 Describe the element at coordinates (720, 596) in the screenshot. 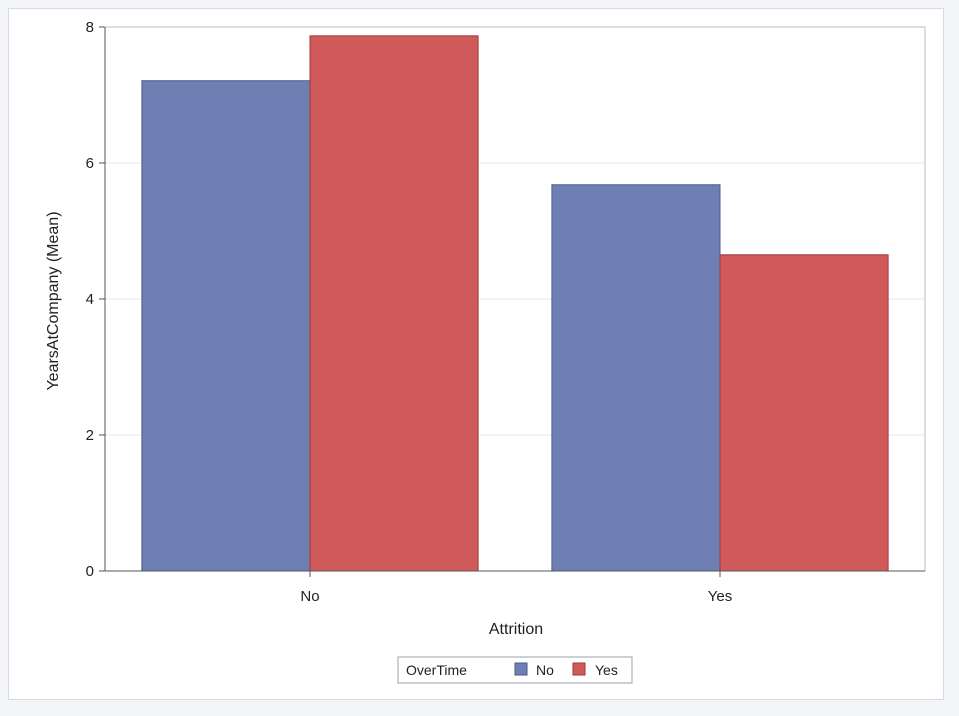

I see `x-tick-label-1: Yes` at that location.